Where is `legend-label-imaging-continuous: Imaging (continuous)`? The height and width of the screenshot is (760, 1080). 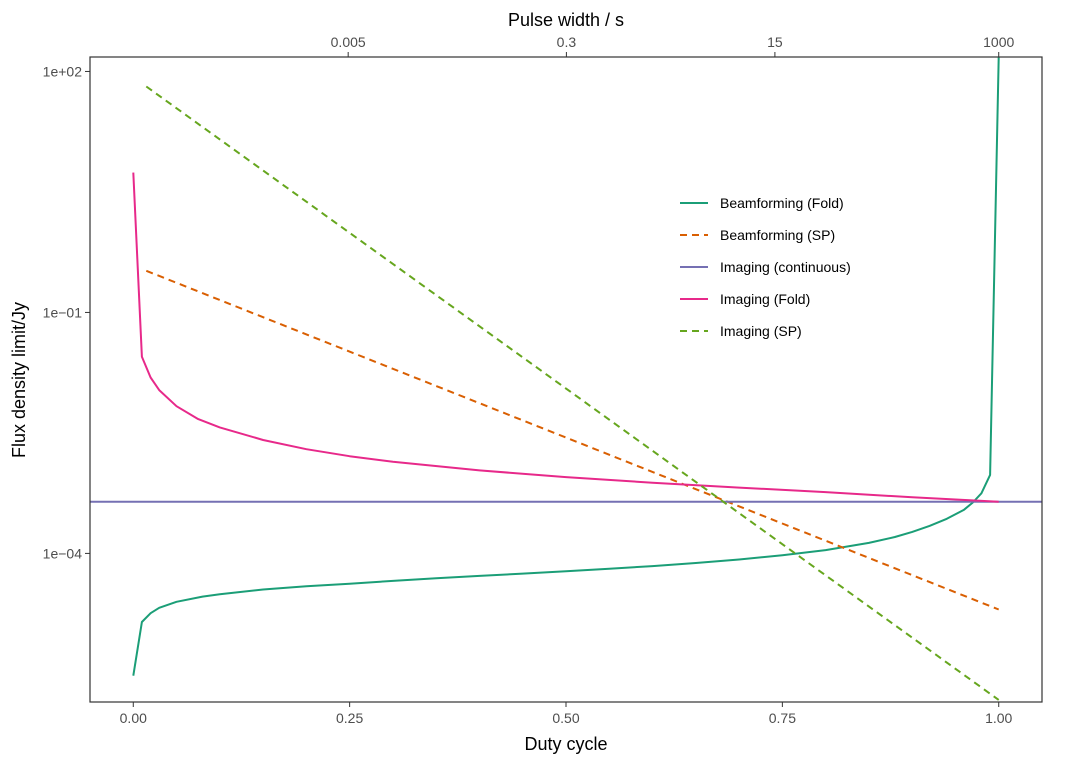
legend-label-imaging-continuous: Imaging (continuous) is located at coordinates (785, 267).